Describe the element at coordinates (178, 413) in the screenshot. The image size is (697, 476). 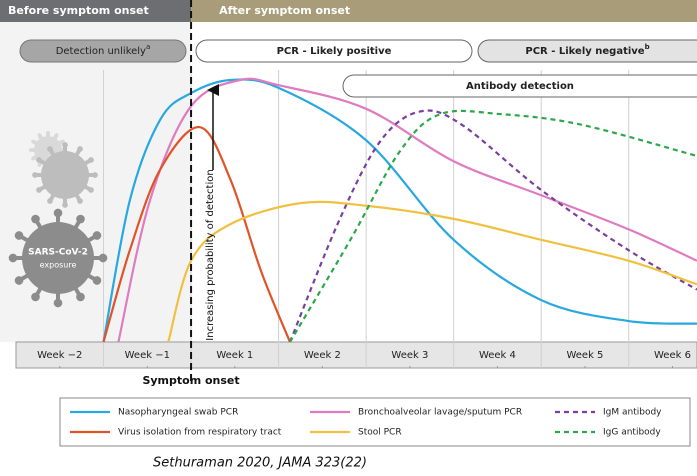
I see `legend-label: Nasopharyngeal swab PCR` at that location.